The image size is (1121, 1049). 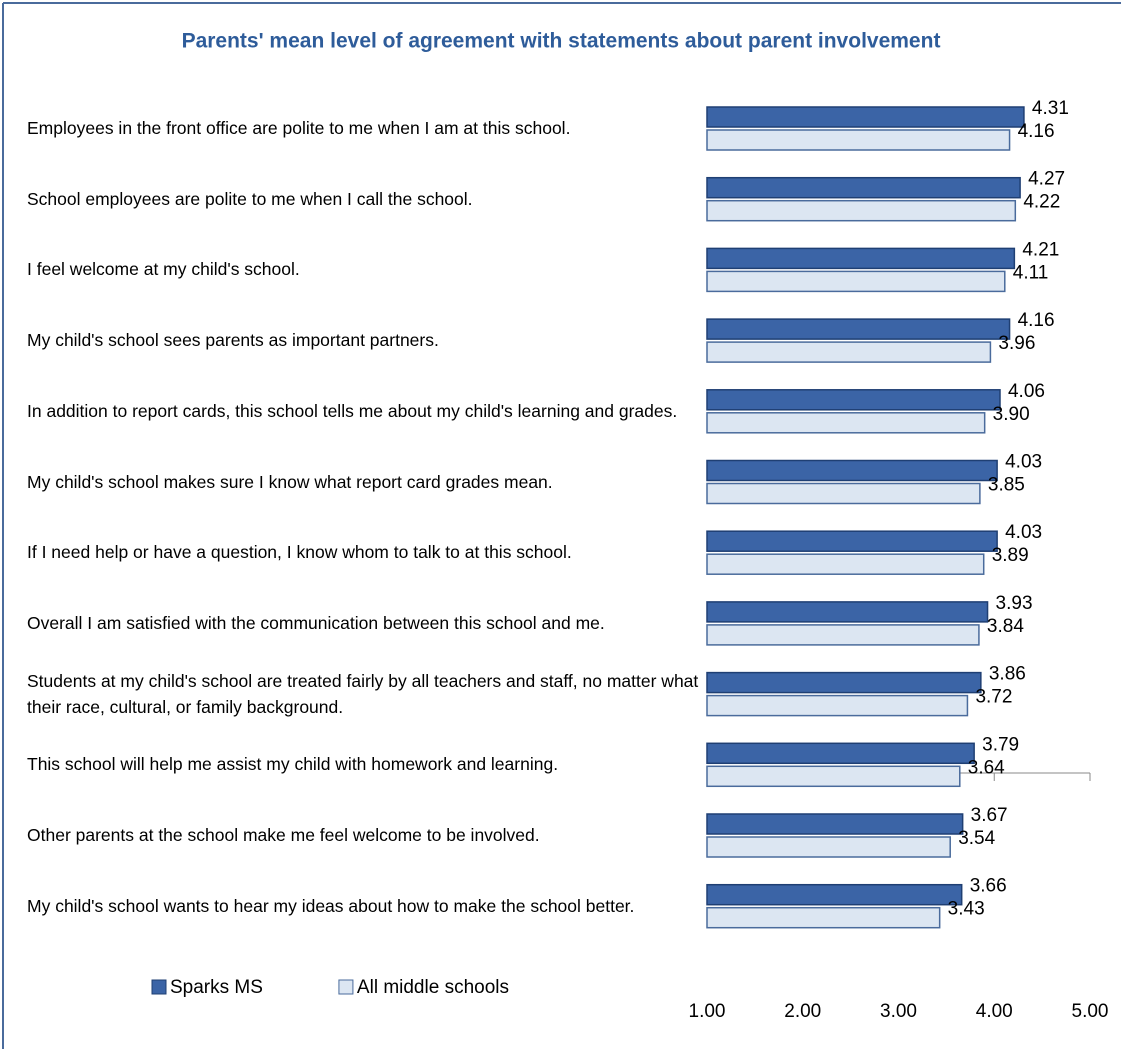 I want to click on value-label: 3.54, so click(x=976, y=838).